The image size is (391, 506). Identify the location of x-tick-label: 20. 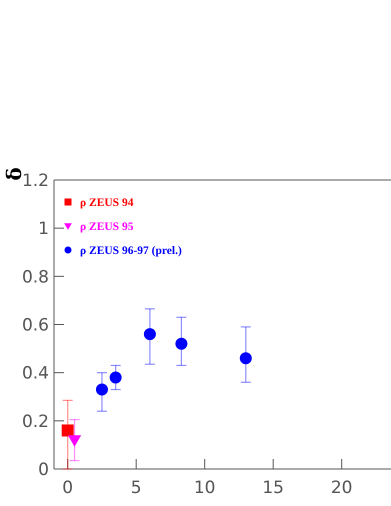
(341, 488).